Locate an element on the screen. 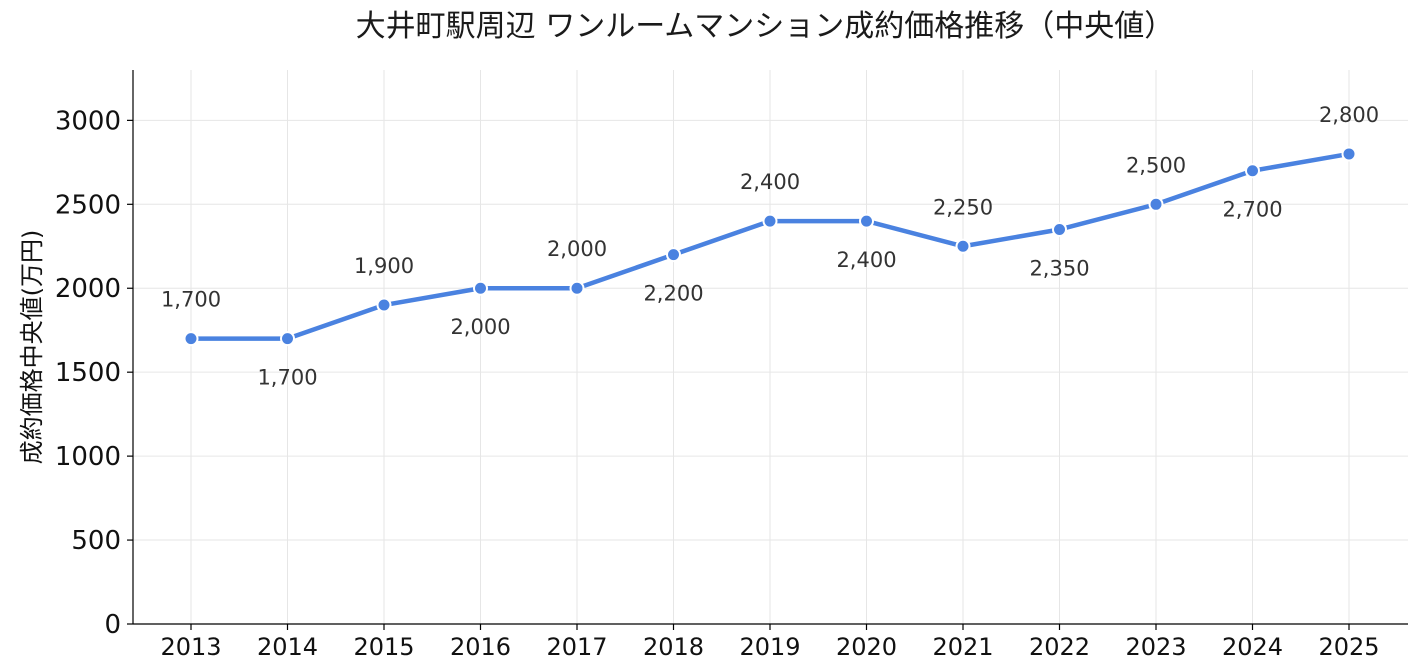 This screenshot has height=671, width=1418. data-label: 2,500 is located at coordinates (1156, 165).